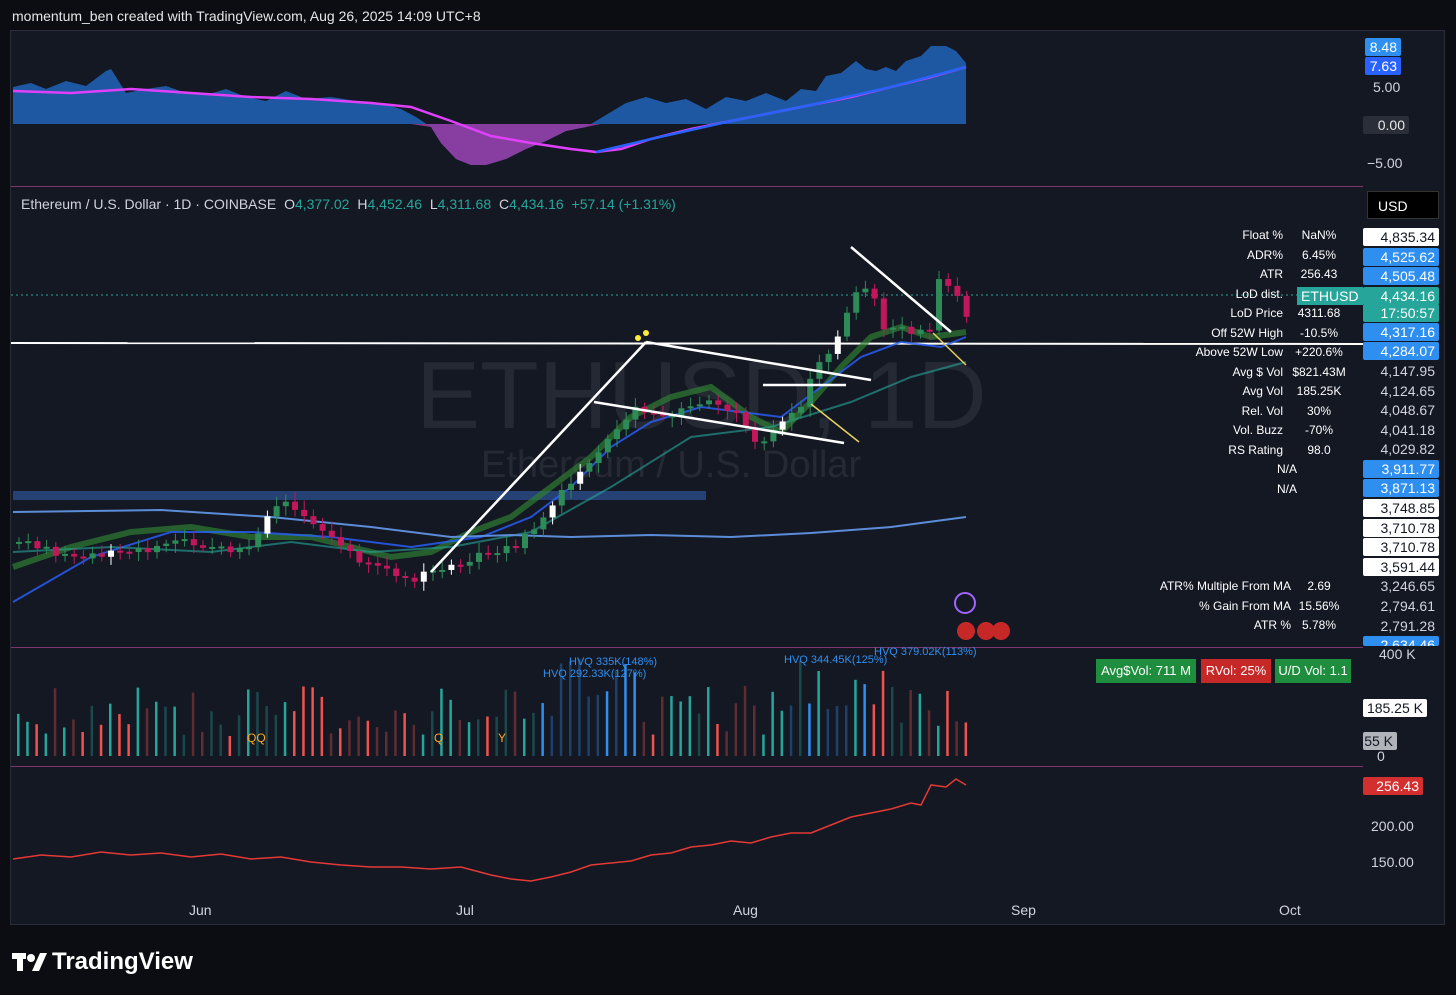 The width and height of the screenshot is (1456, 995). What do you see at coordinates (1386, 125) in the screenshot?
I see `osc-tick-0: 0.00` at bounding box center [1386, 125].